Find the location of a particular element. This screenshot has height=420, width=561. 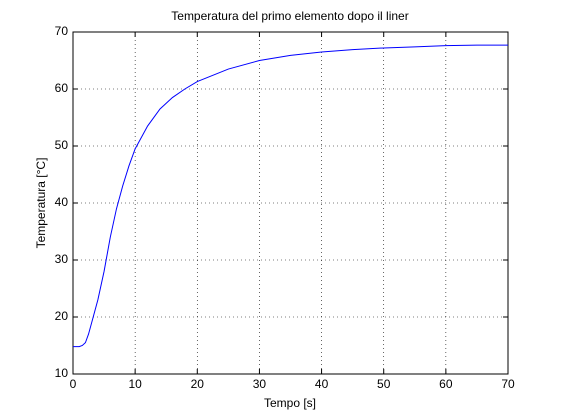

x-tick-label: 40 is located at coordinates (322, 384).